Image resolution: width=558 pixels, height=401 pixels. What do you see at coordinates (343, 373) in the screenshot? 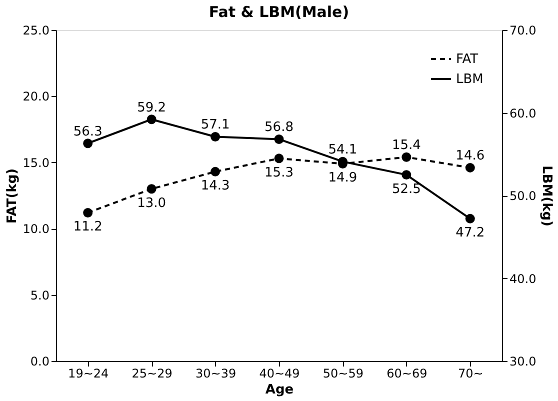
I see `x-tick-label: 50~59` at bounding box center [343, 373].